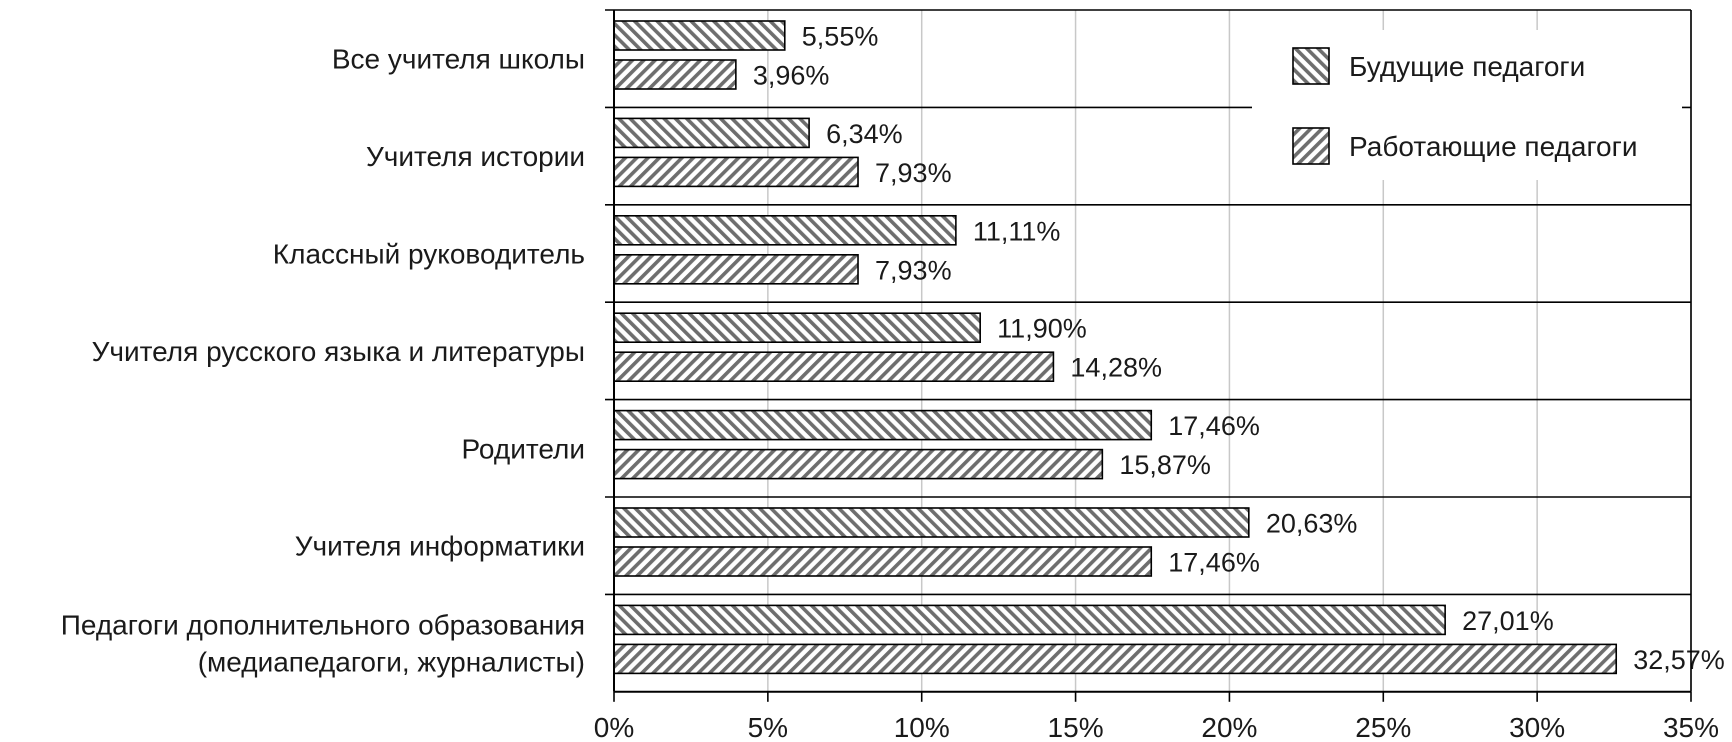  What do you see at coordinates (1493, 146) in the screenshot?
I see `legend-label: Работающие педагоги` at bounding box center [1493, 146].